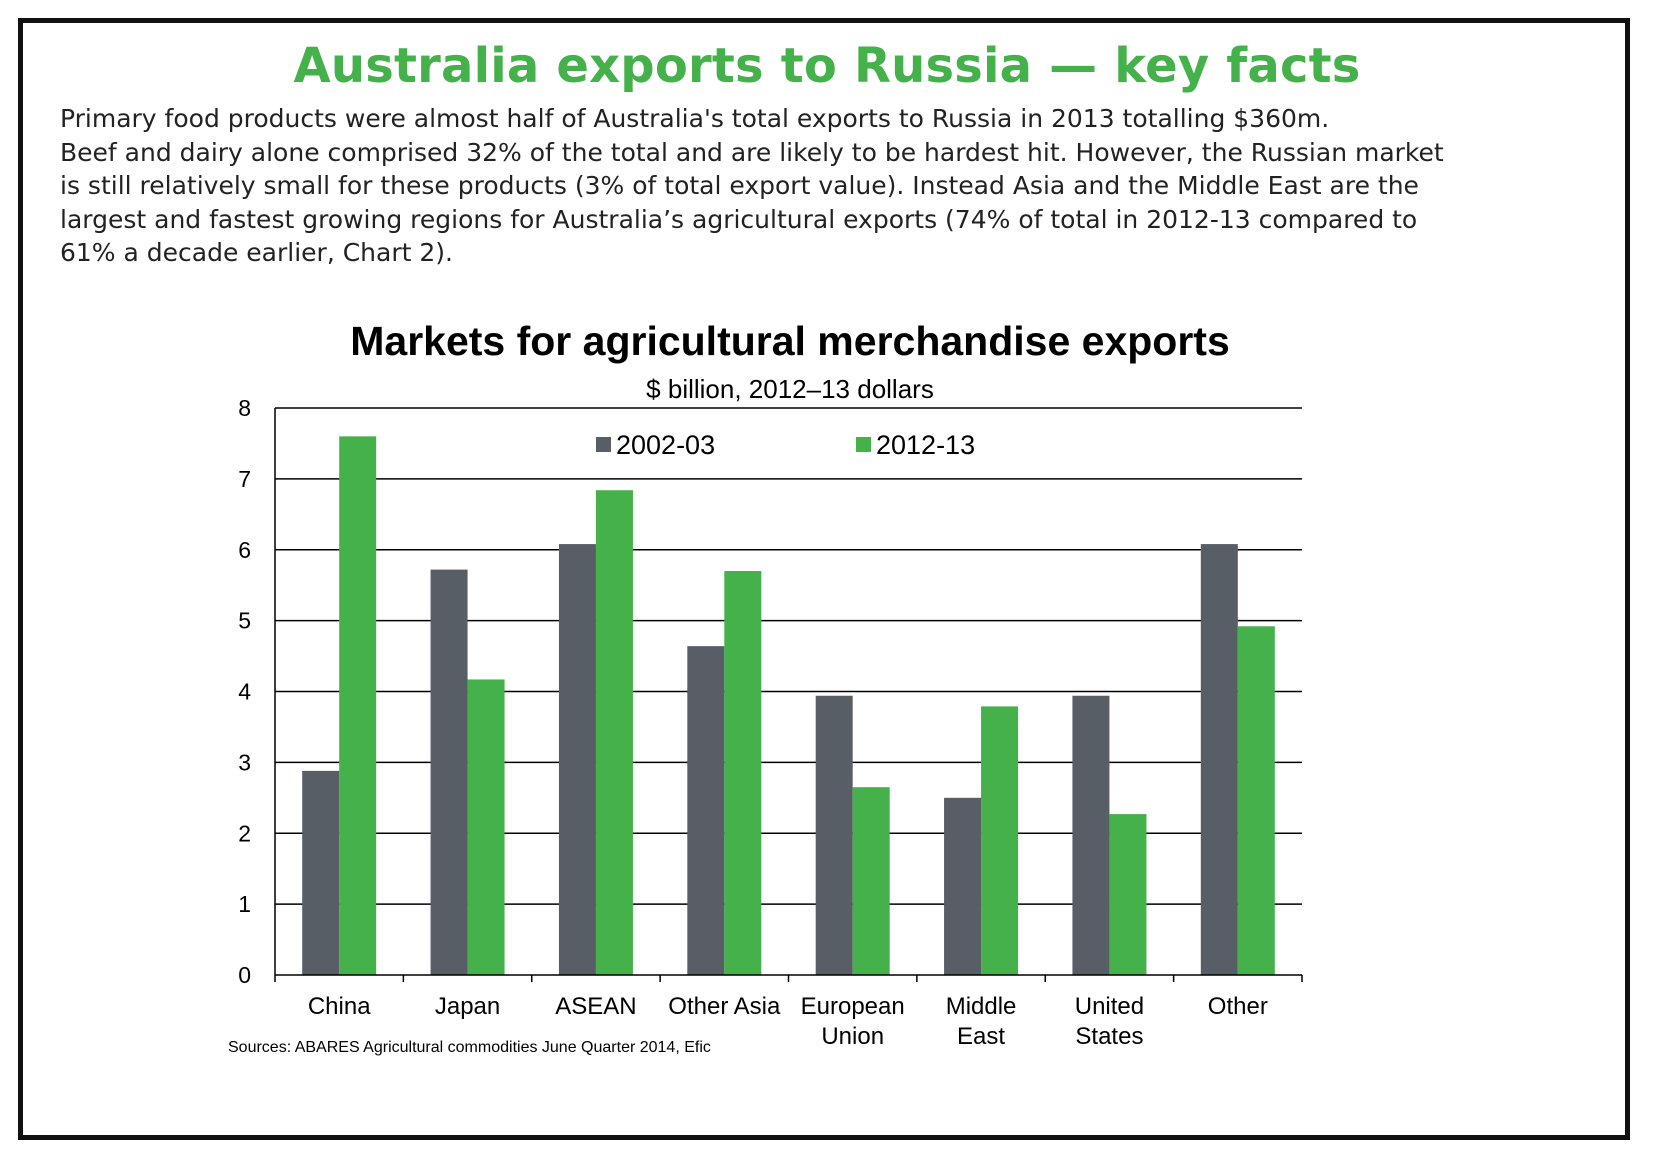  Describe the element at coordinates (339, 1006) in the screenshot. I see `category-label: China` at that location.